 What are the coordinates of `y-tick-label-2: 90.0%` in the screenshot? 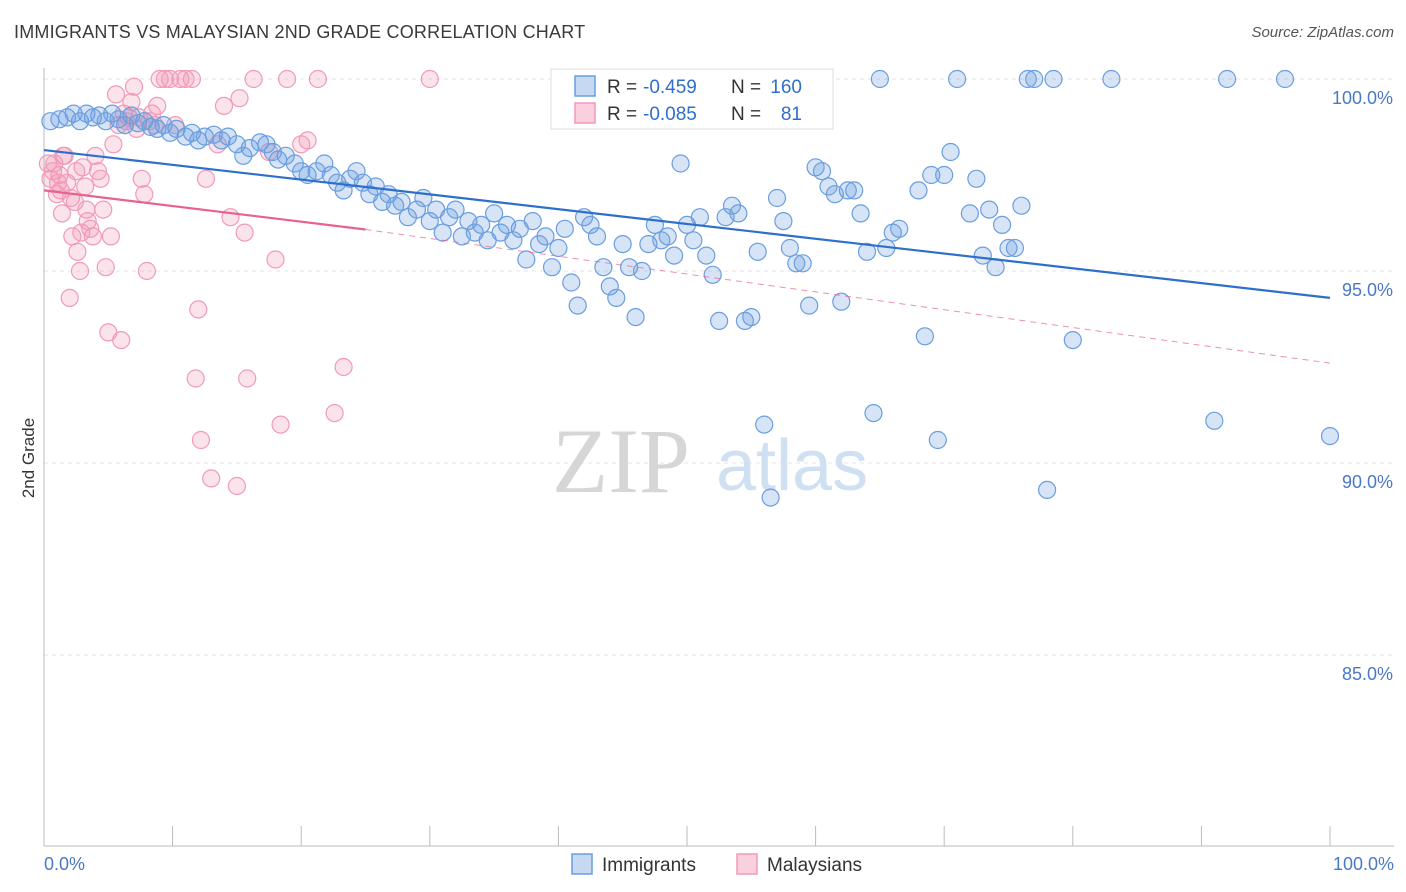 It's located at (1367, 482).